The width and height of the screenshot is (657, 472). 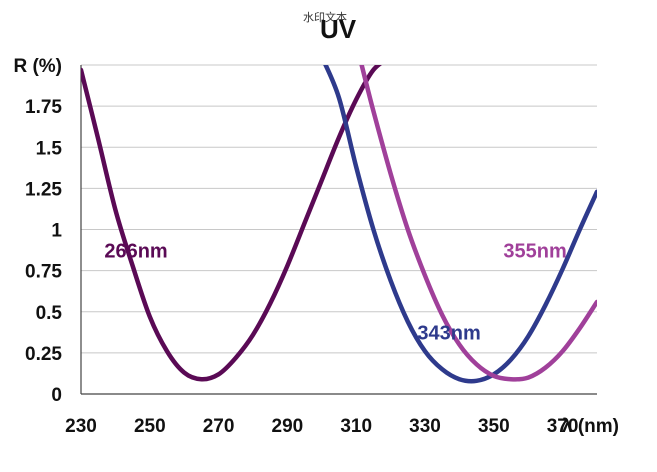 What do you see at coordinates (43, 272) in the screenshot?
I see `y-tick-label: 0.75` at bounding box center [43, 272].